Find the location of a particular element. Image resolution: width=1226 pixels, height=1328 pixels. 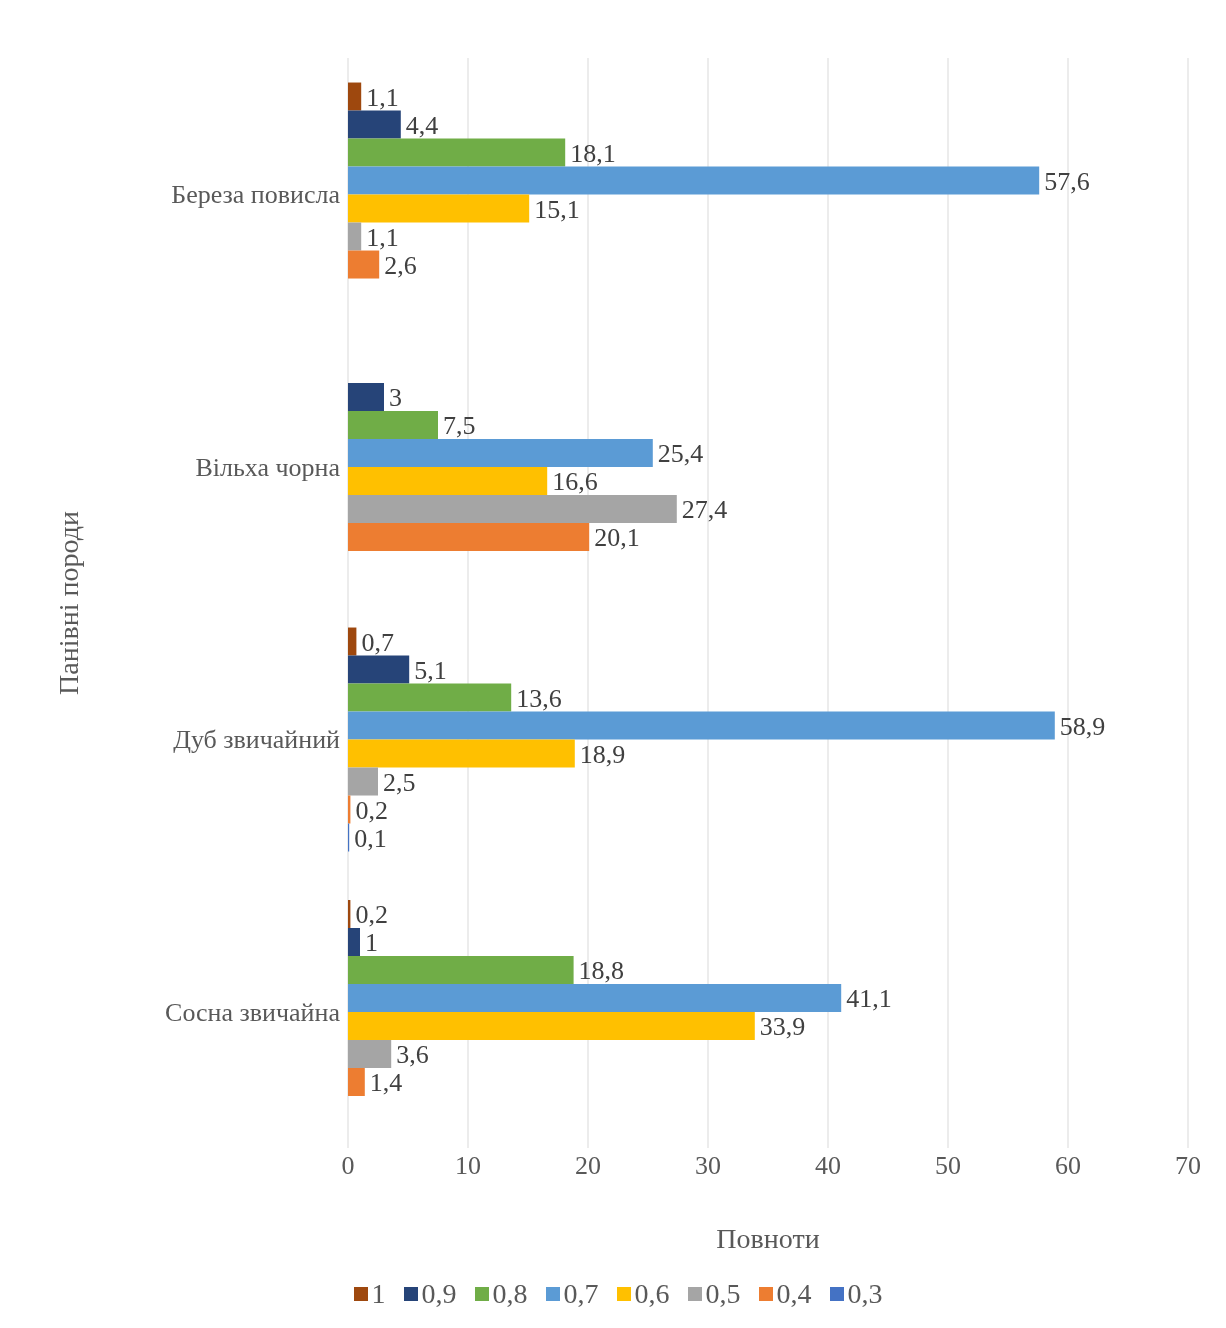

data-label: 18,9 is located at coordinates (602, 754).